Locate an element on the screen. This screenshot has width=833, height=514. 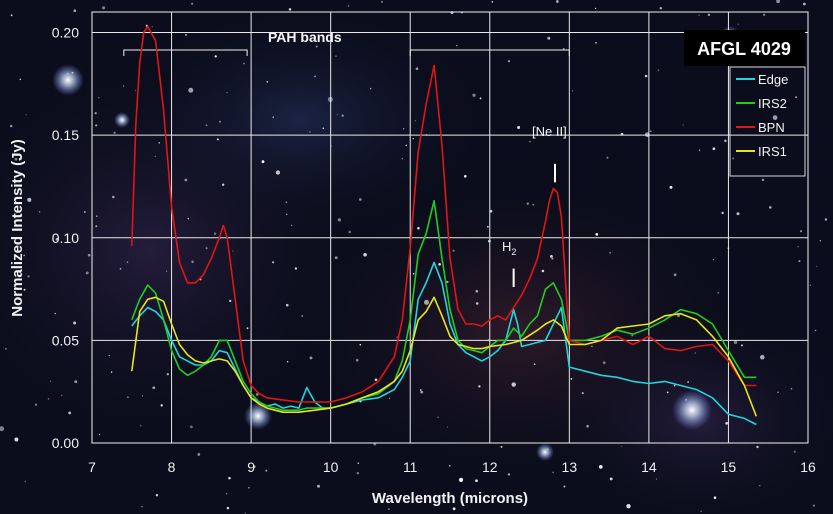
legend-label-irs2: IRS2 is located at coordinates (772, 103).